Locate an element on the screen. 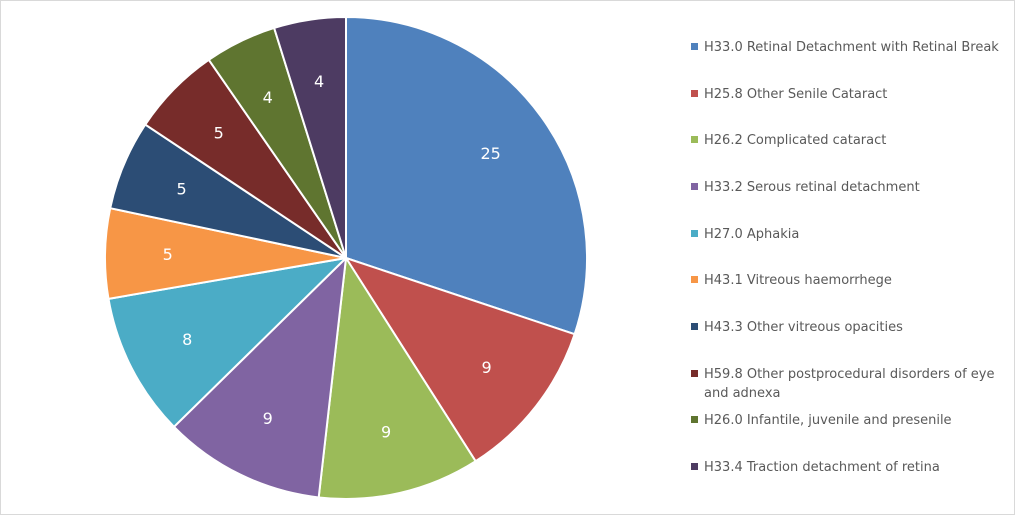 The image size is (1015, 515). legend-label-7: H43.3 Other vitreous opacities is located at coordinates (803, 327).